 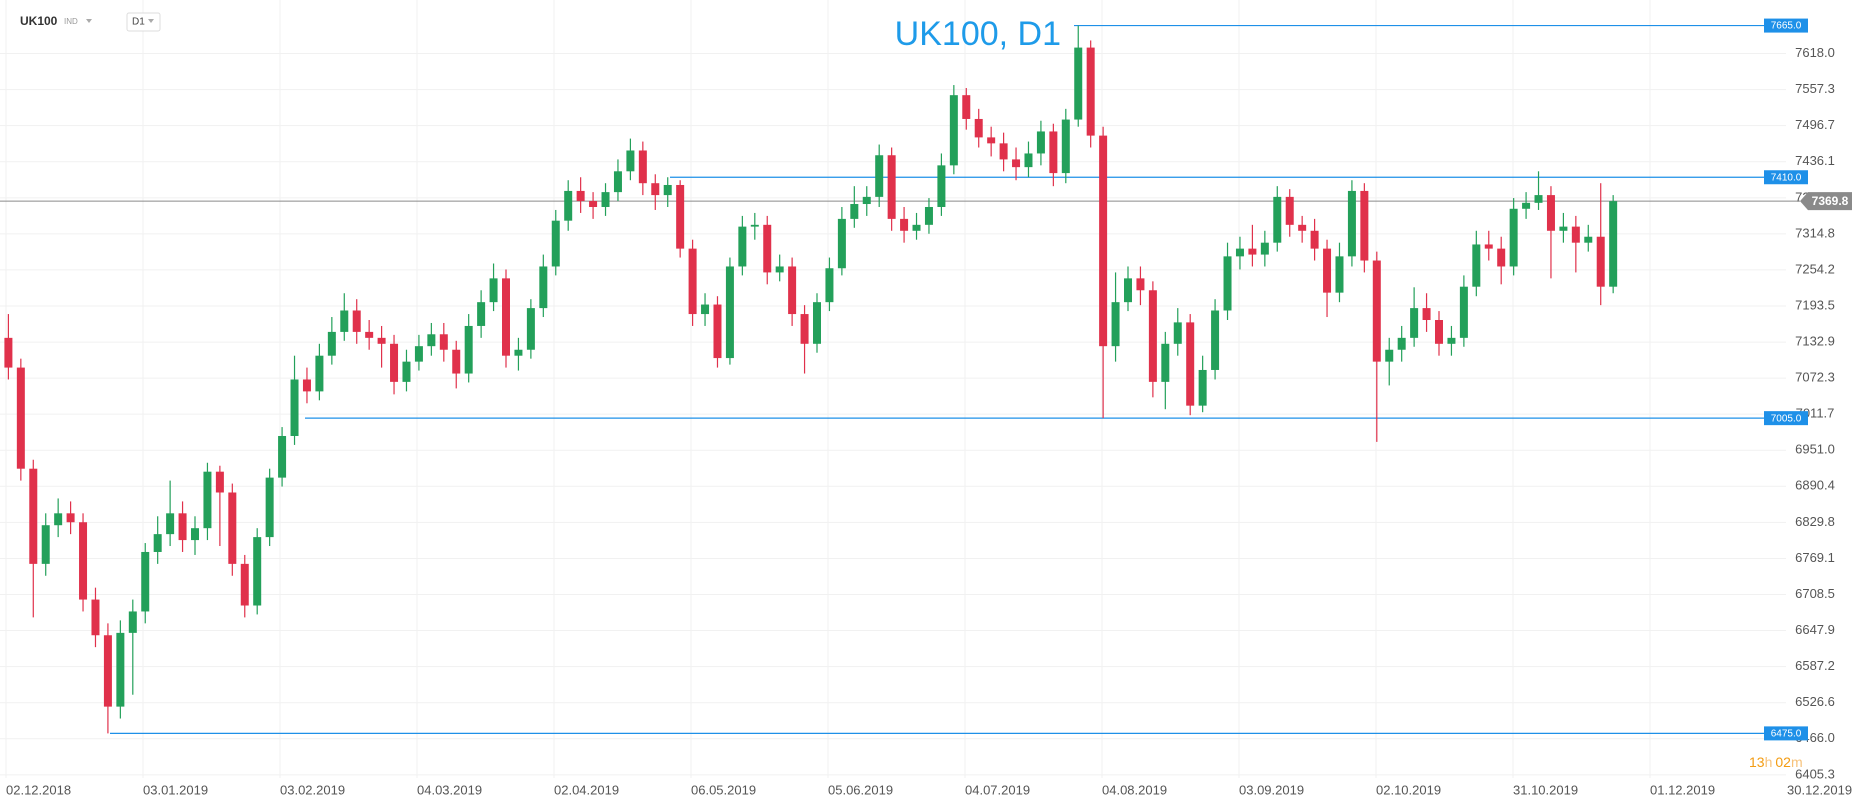 What do you see at coordinates (1815, 629) in the screenshot?
I see `y-tick-label: 6647.9` at bounding box center [1815, 629].